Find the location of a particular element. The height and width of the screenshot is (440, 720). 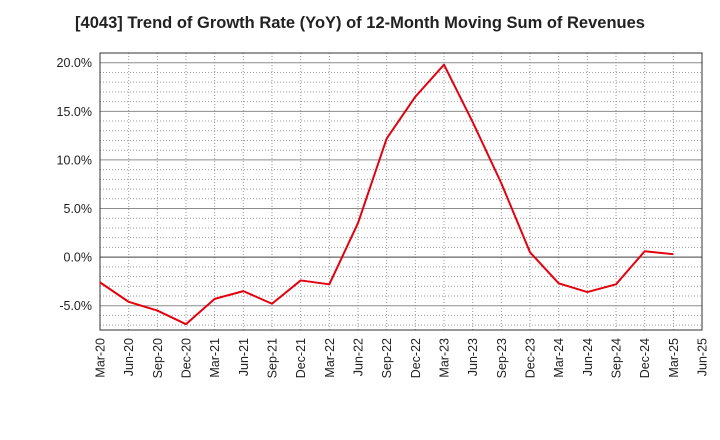

x-tick-label: Mar-21 is located at coordinates (215, 358).